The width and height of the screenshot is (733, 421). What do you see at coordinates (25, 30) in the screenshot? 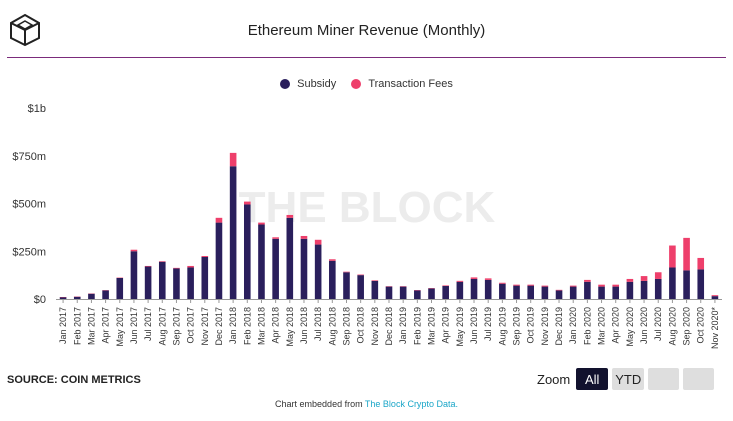
I see `cube-logo-icon` at bounding box center [25, 30].